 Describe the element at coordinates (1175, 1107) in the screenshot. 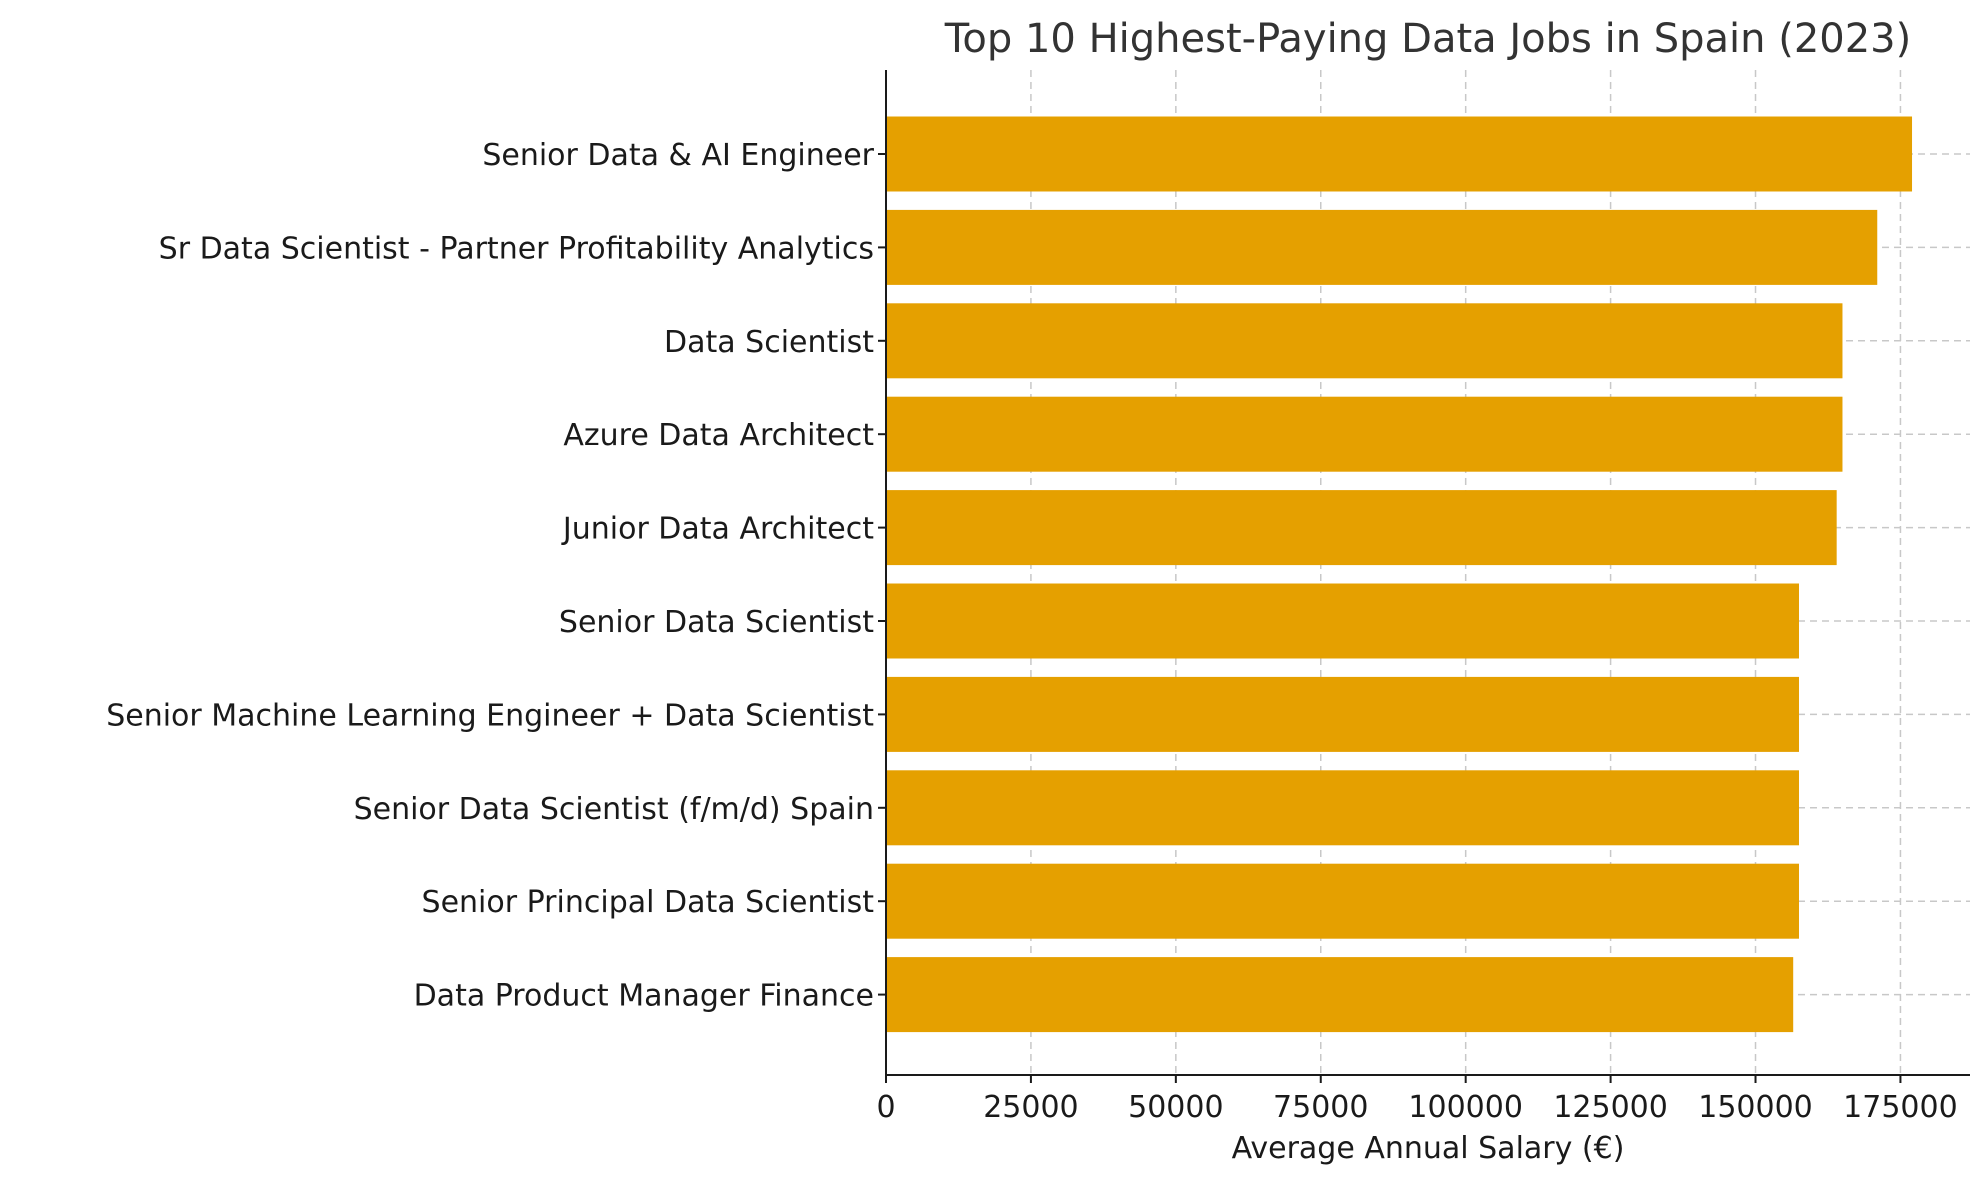

I see `x-tick-label: 50000` at that location.